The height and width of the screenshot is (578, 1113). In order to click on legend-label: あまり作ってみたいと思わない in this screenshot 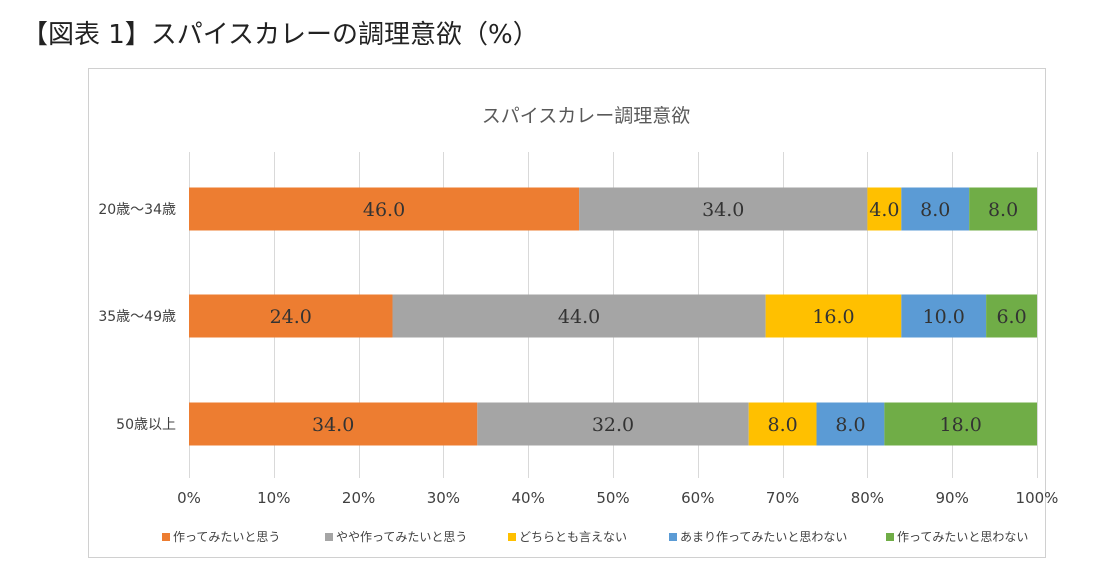, I will do `click(763, 537)`.